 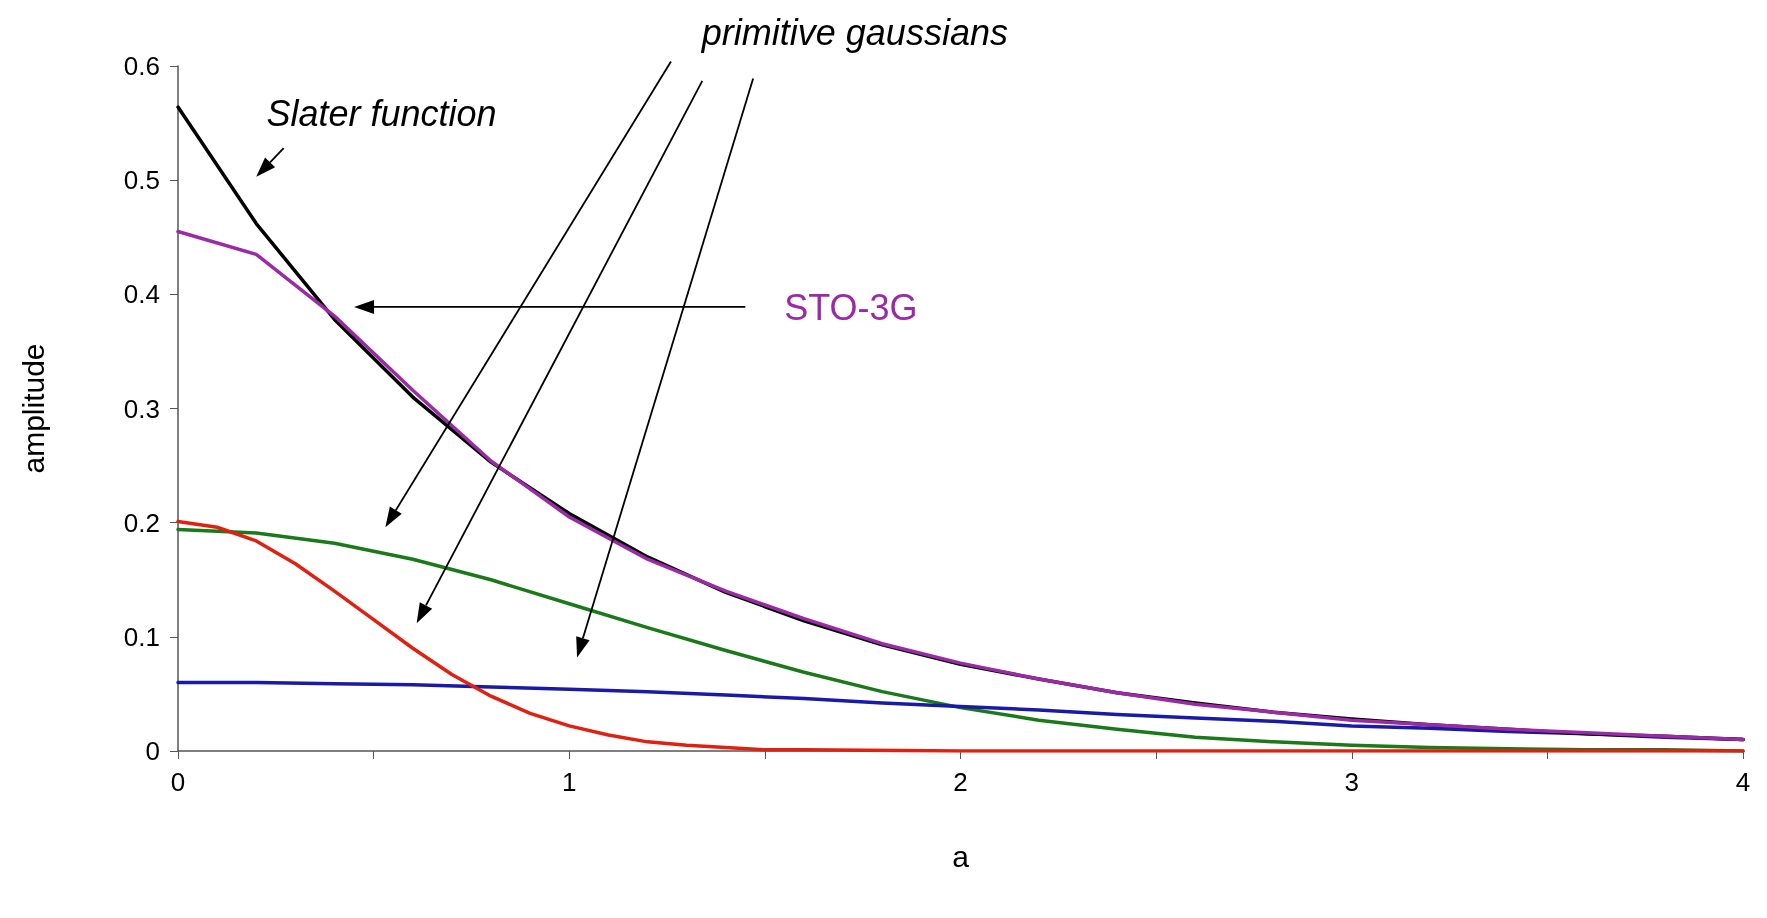 What do you see at coordinates (141, 522) in the screenshot?
I see `y-tick-label: 0.2` at bounding box center [141, 522].